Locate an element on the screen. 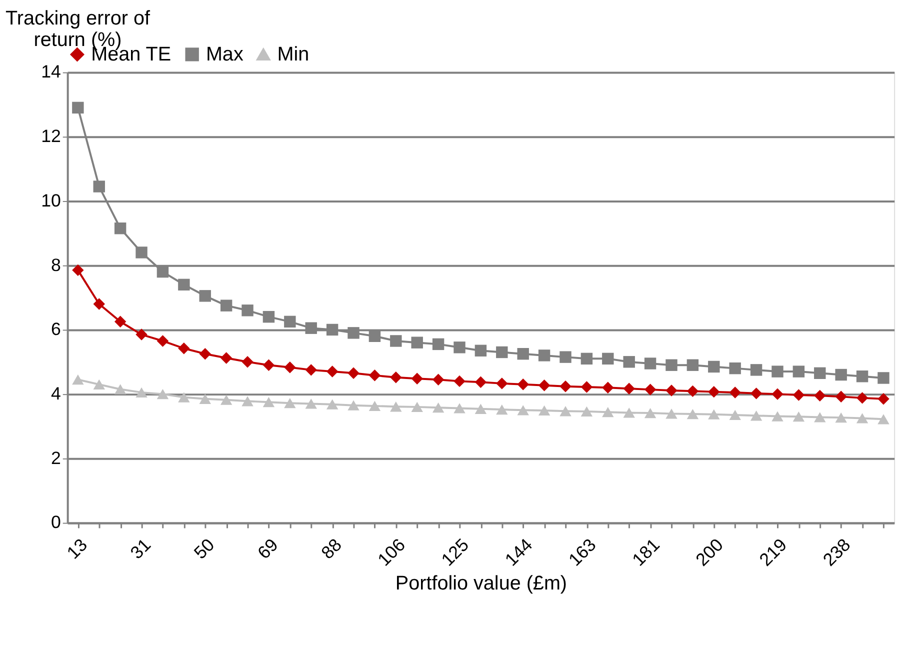  x-tick-label: 238 is located at coordinates (836, 552).